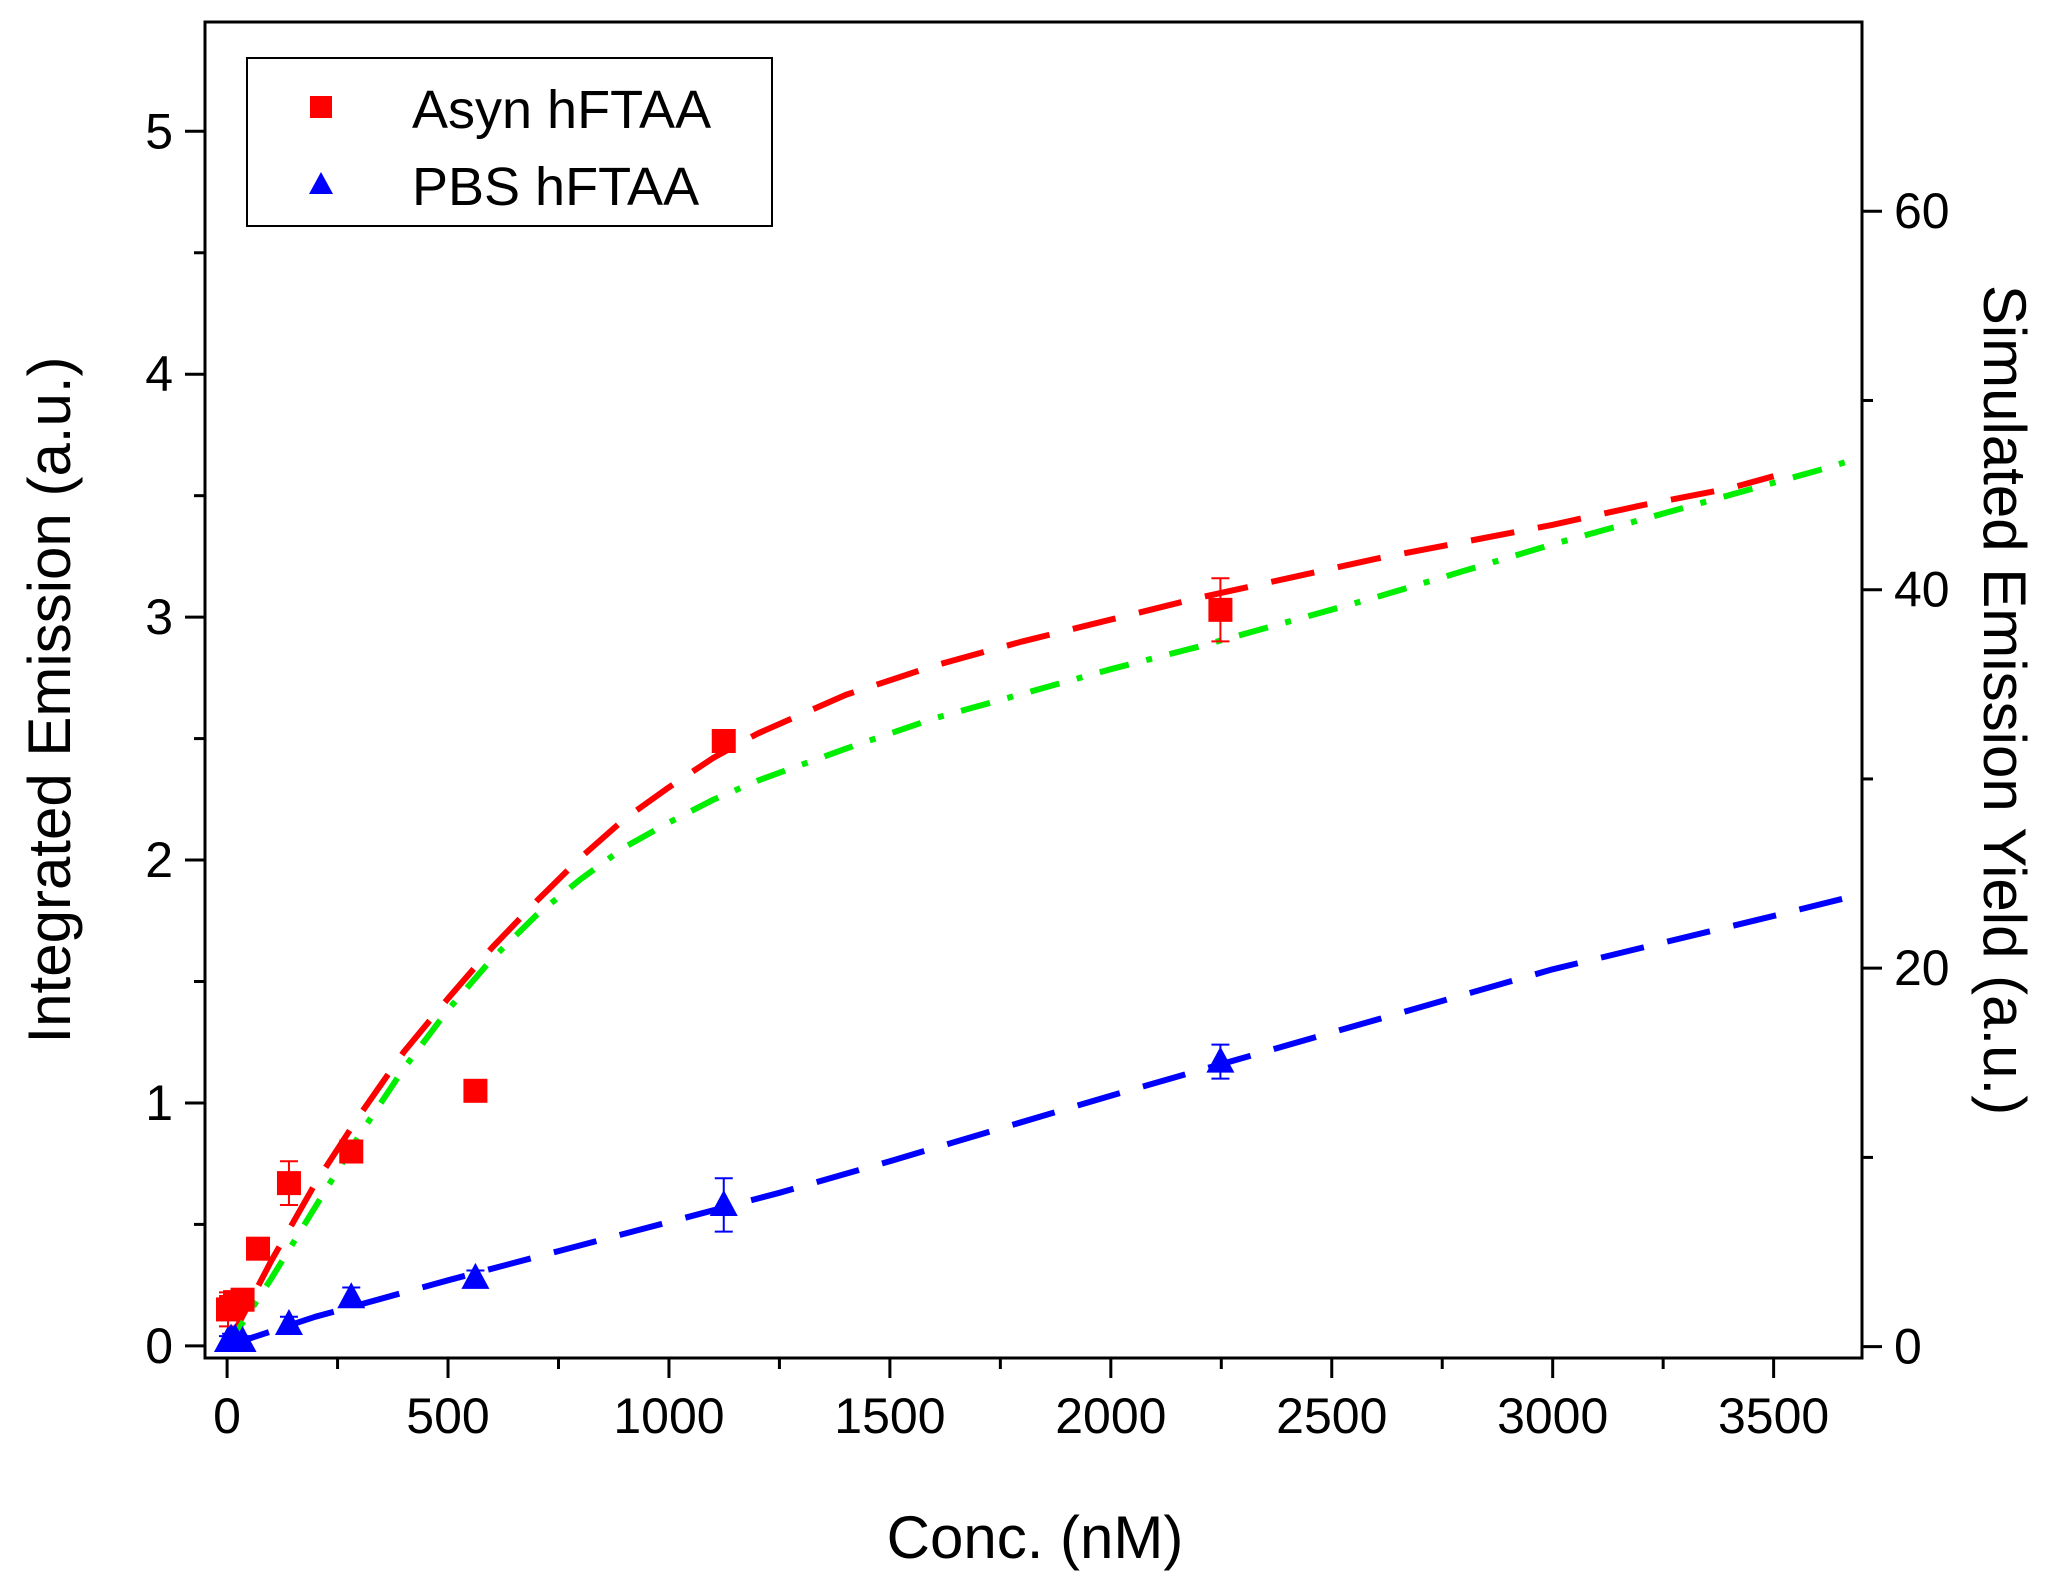  I want to click on y2-tick-label: 40, so click(1922, 590).